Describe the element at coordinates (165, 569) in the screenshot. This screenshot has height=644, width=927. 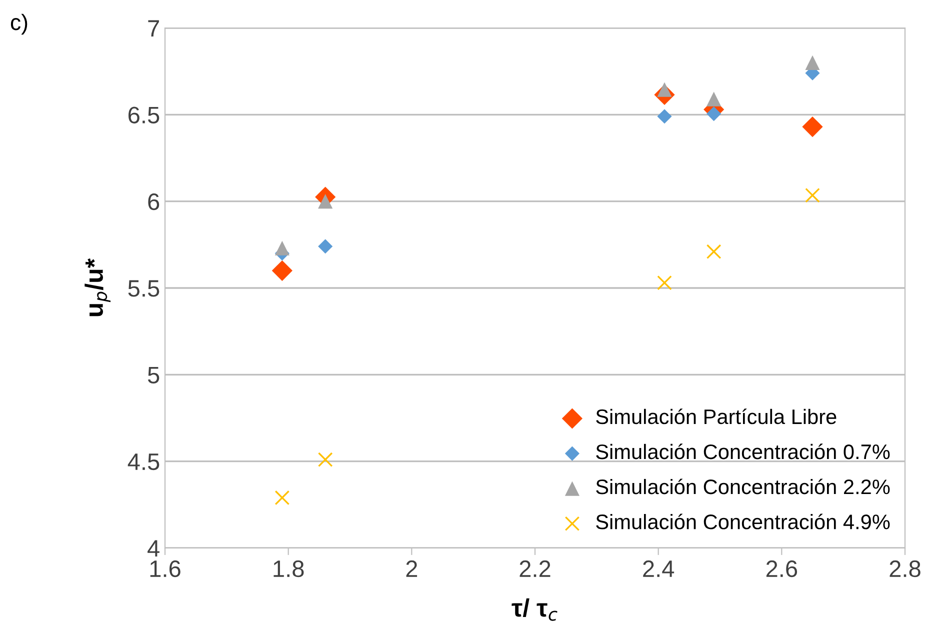
I see `x-tick-label: 1.6` at that location.